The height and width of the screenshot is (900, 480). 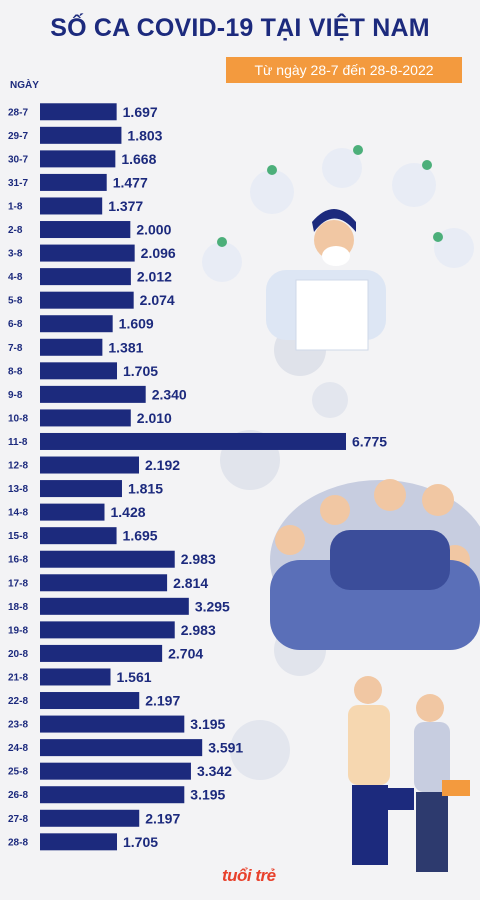 What do you see at coordinates (18, 795) in the screenshot?
I see `category-label: 26-8` at bounding box center [18, 795].